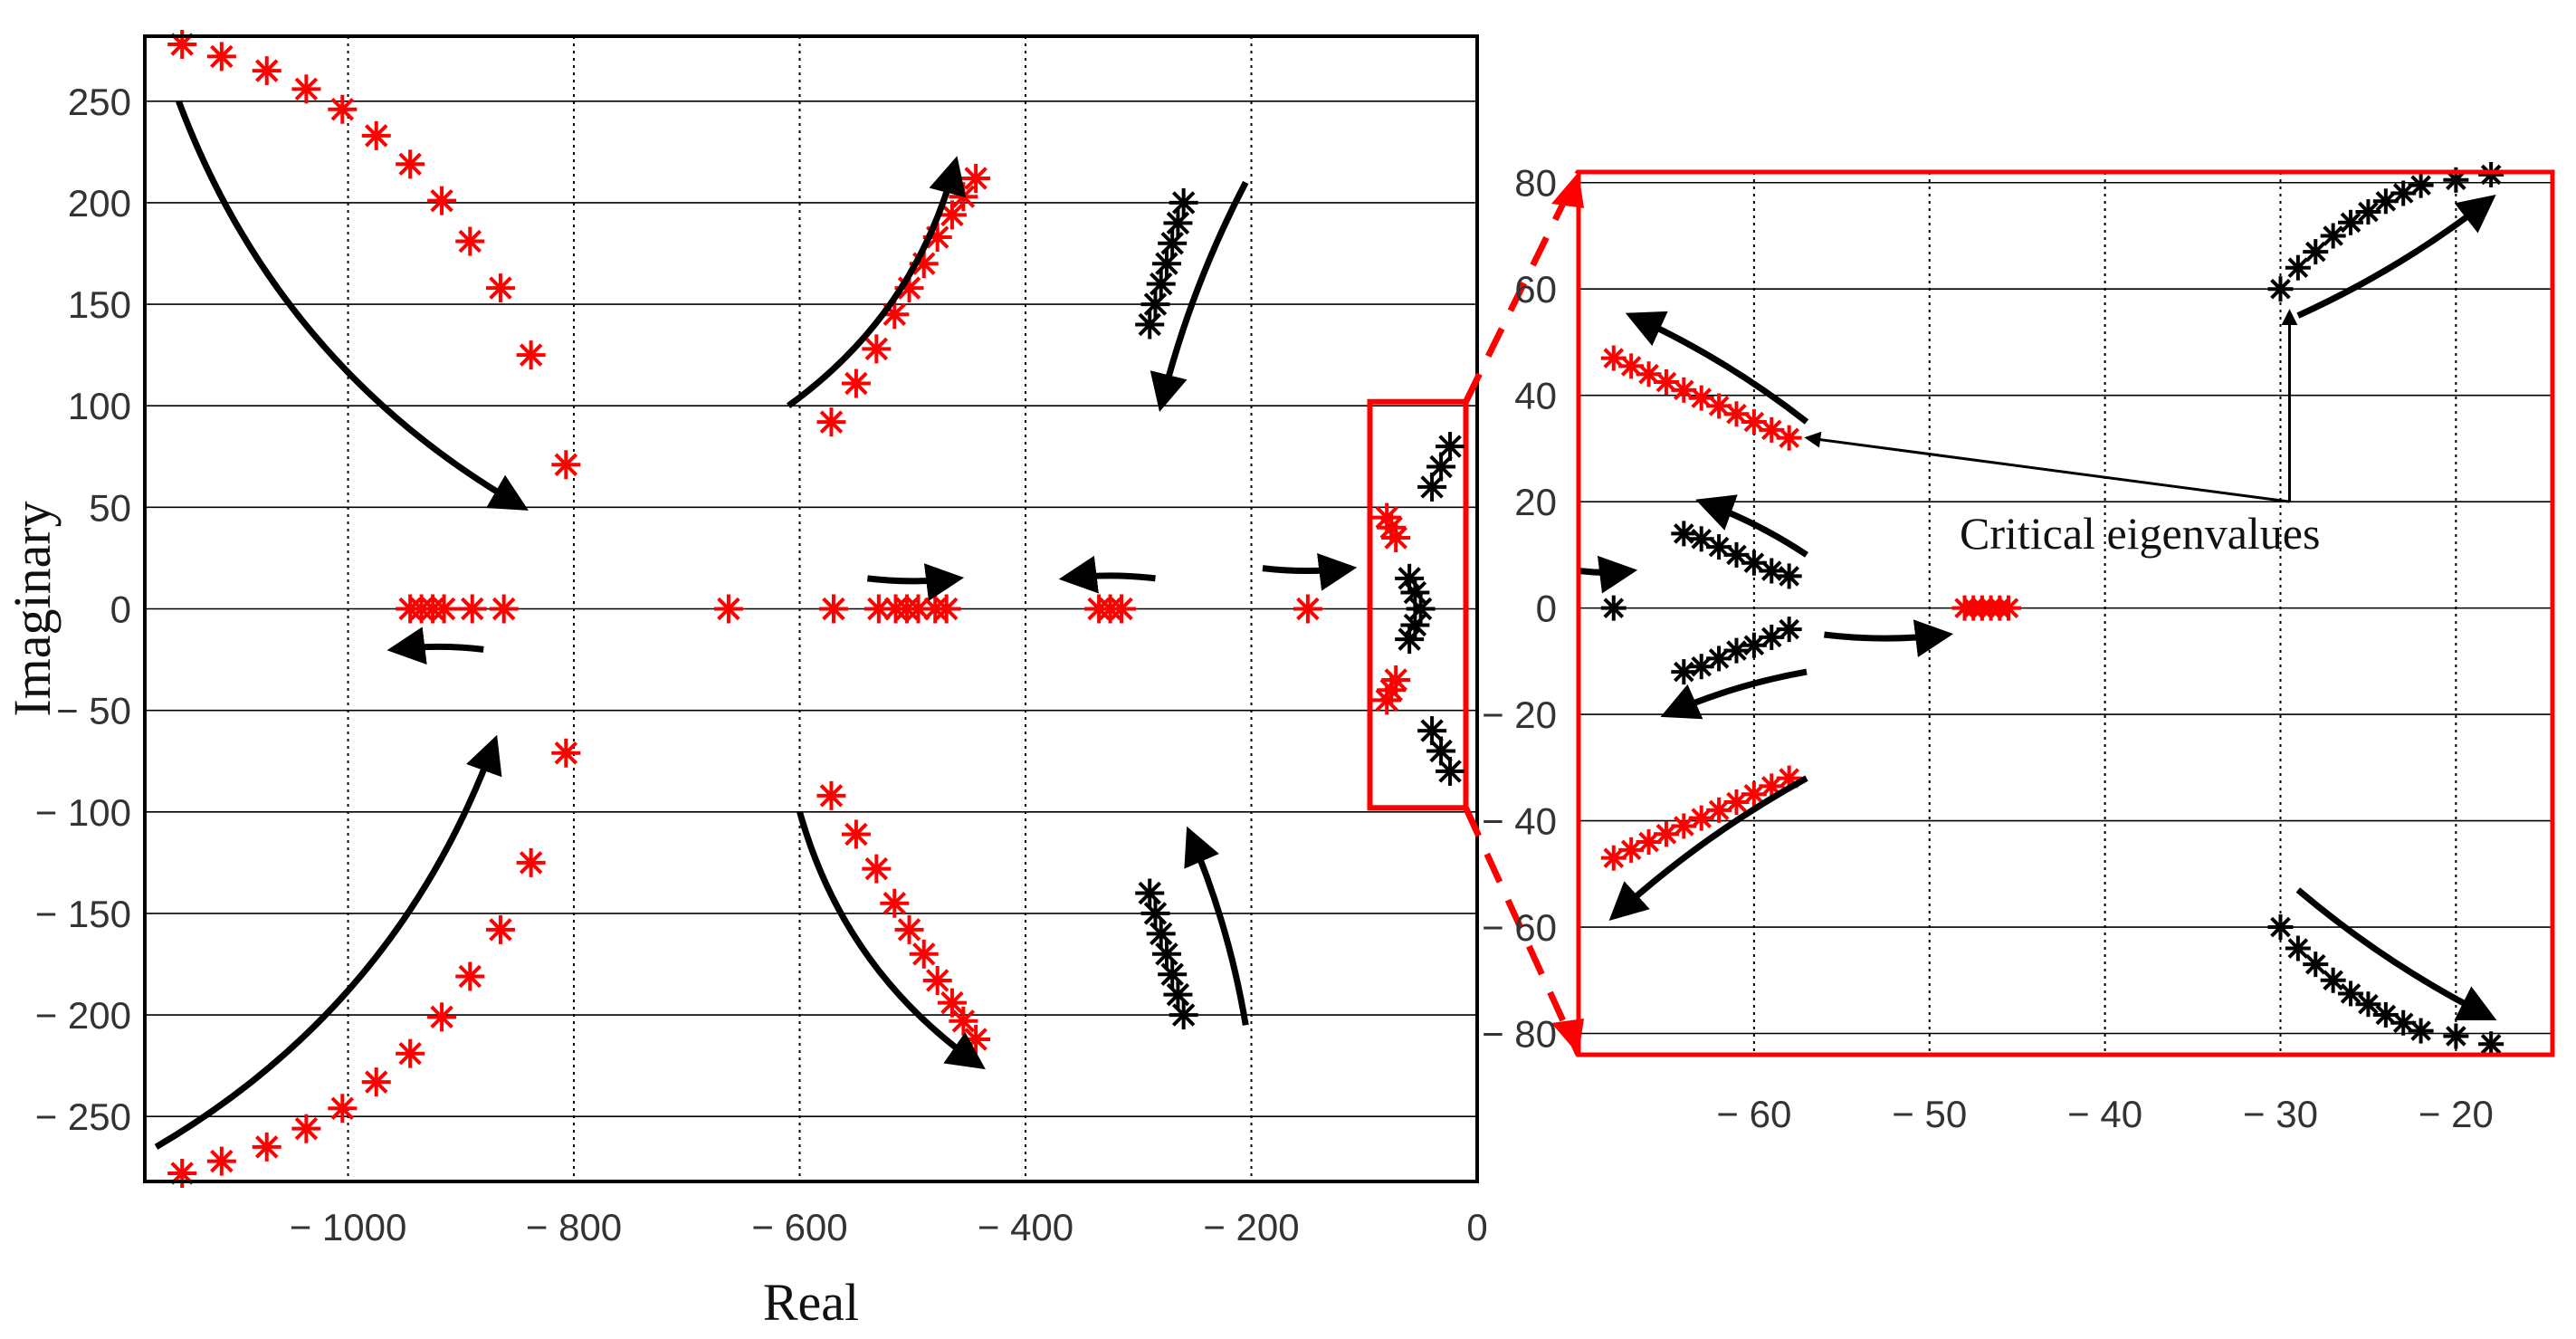 The height and width of the screenshot is (1339, 2576). I want to click on y-tick-label: 40, so click(1536, 396).